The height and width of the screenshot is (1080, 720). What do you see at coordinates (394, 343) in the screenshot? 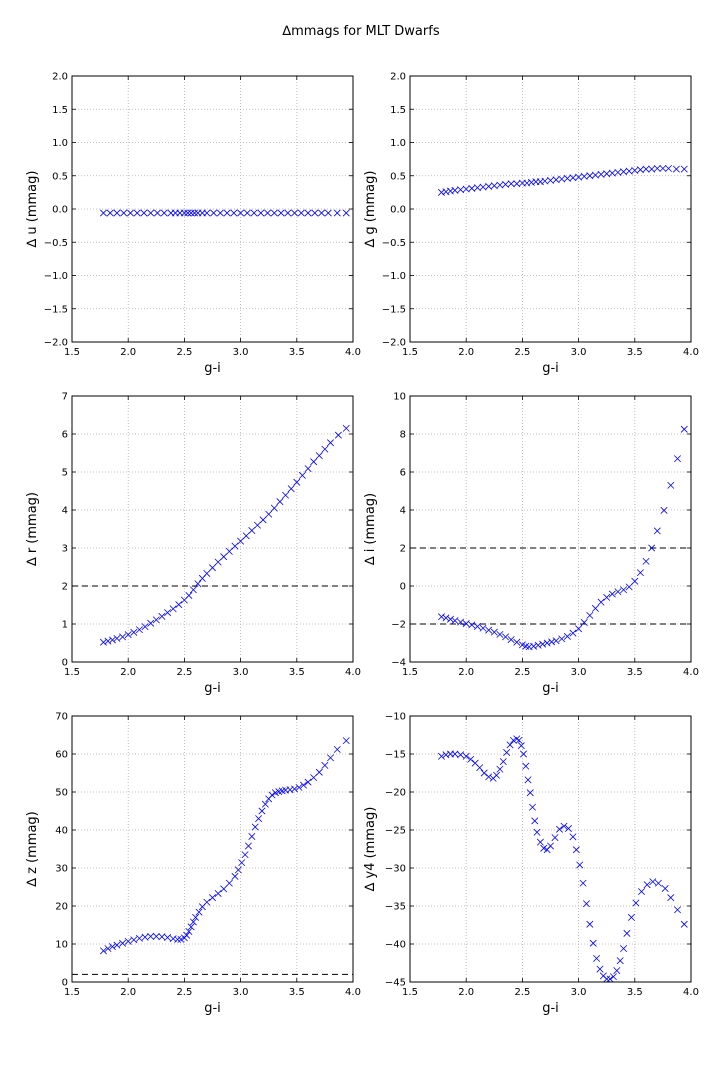
I see `y-tick-label: −2.0` at bounding box center [394, 343].